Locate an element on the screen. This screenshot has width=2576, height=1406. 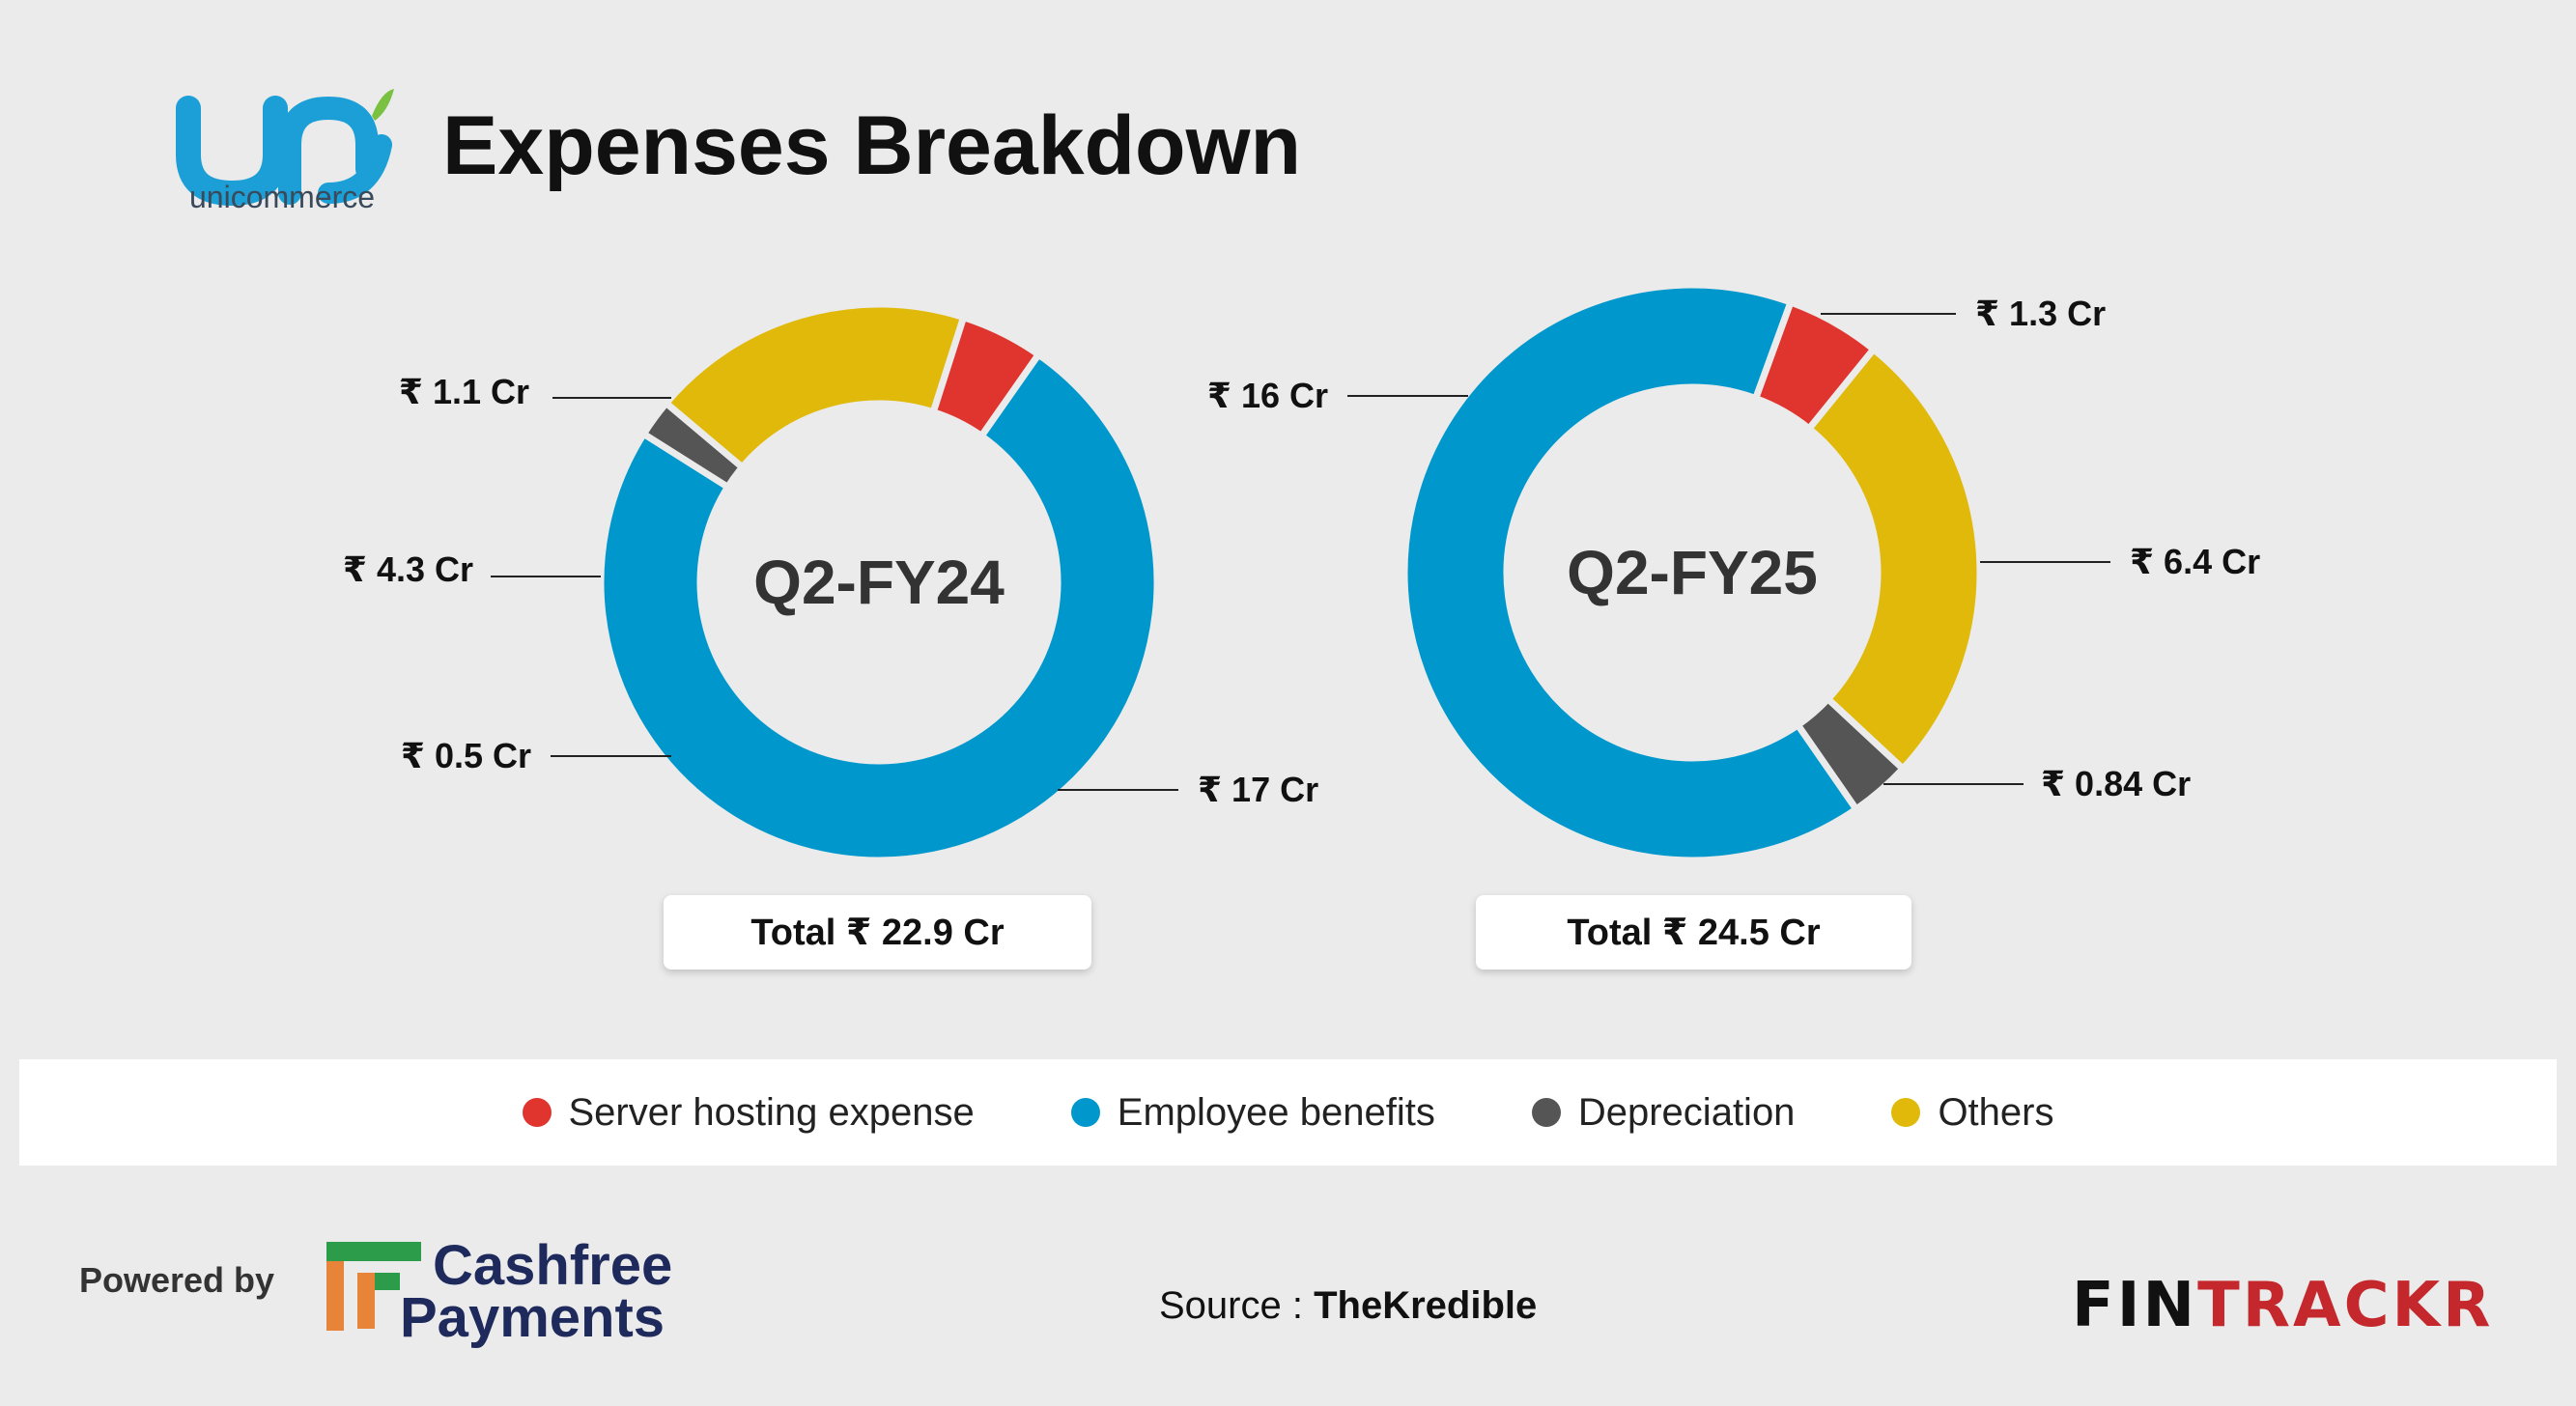
data-label-server-hosting-expense: ₹ 1.1 Cr is located at coordinates (464, 392).